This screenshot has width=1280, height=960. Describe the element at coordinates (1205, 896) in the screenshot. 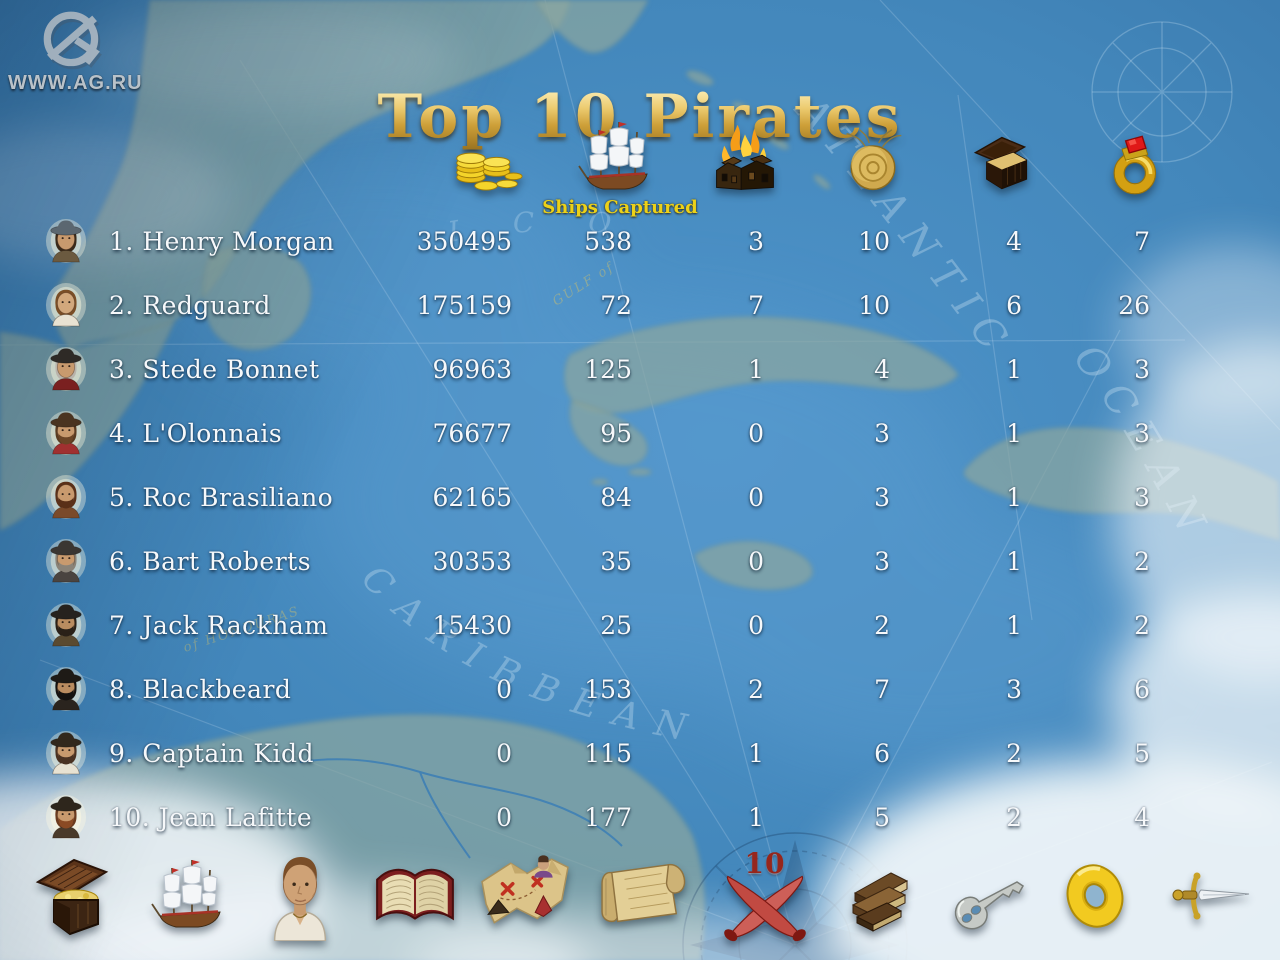

I see `menu-dagger-icon` at that location.